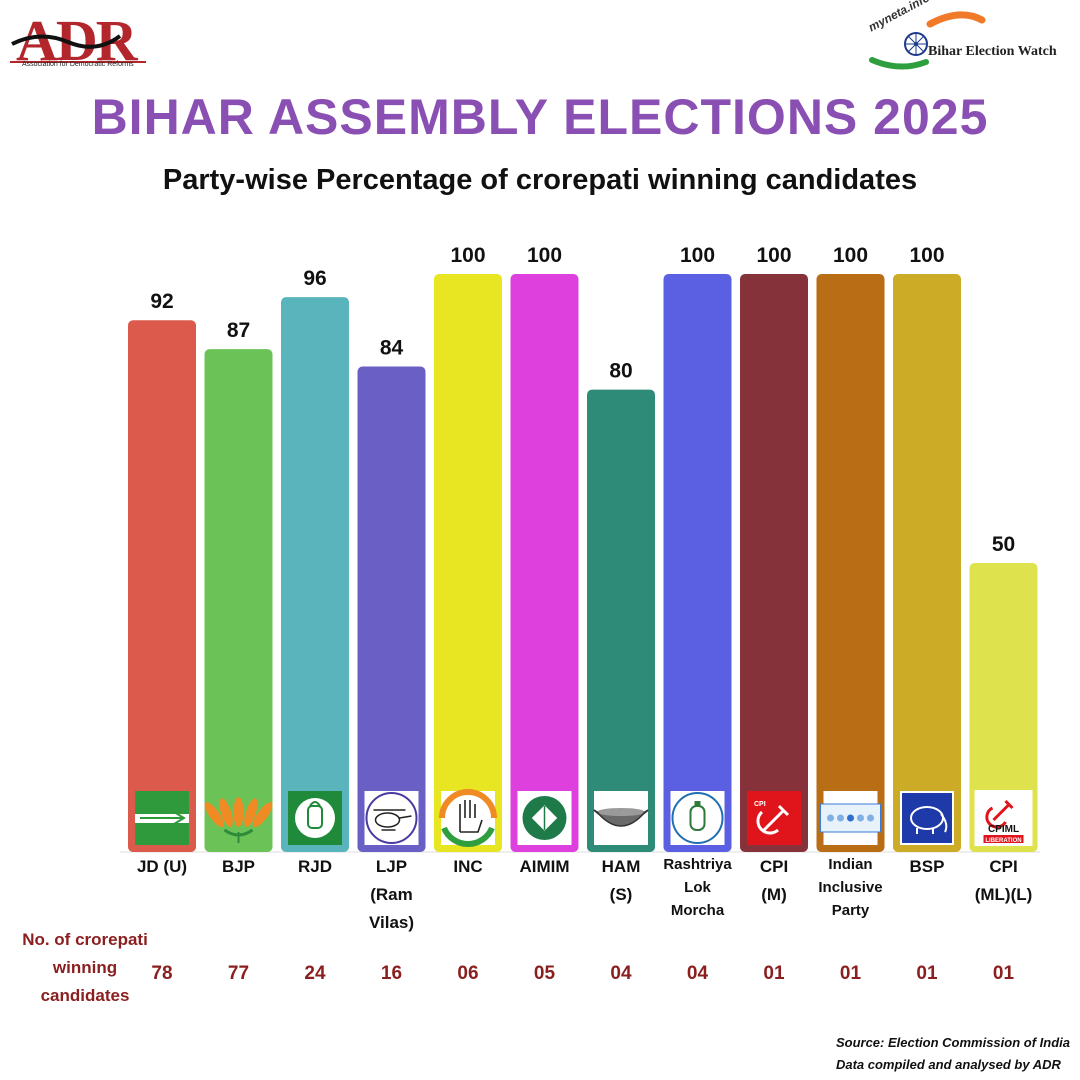  I want to click on data-label: 92, so click(161, 301).